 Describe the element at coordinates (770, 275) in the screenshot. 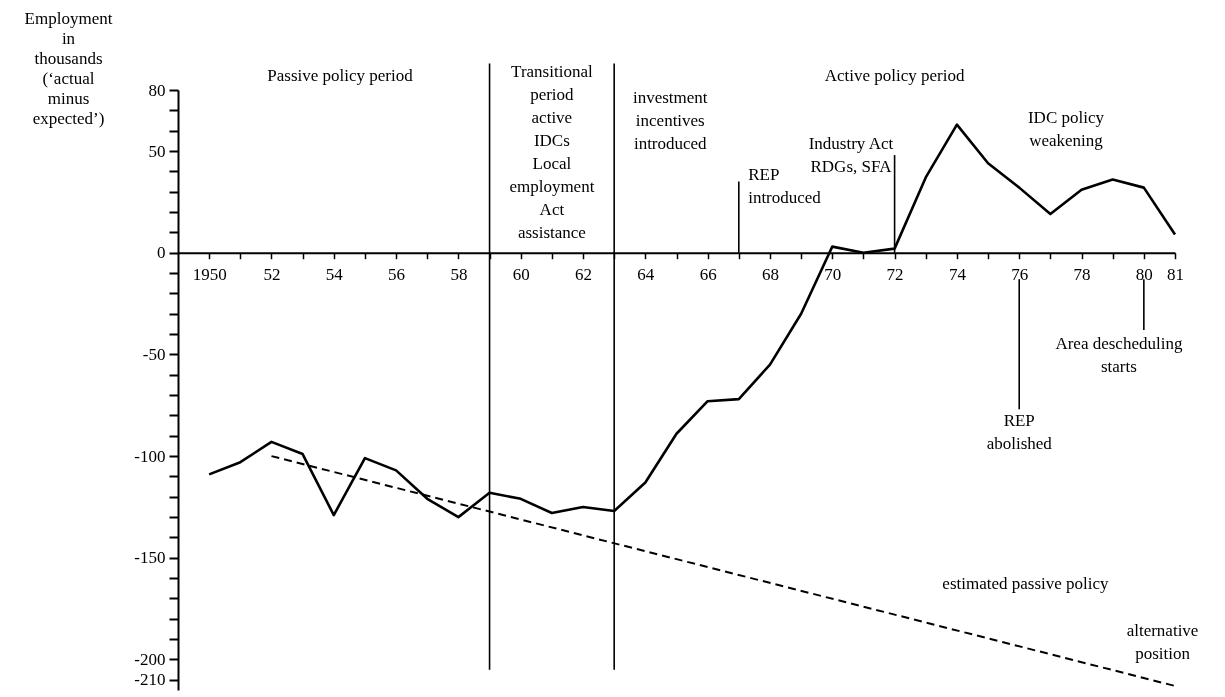

I see `x-tick-label: 68` at that location.